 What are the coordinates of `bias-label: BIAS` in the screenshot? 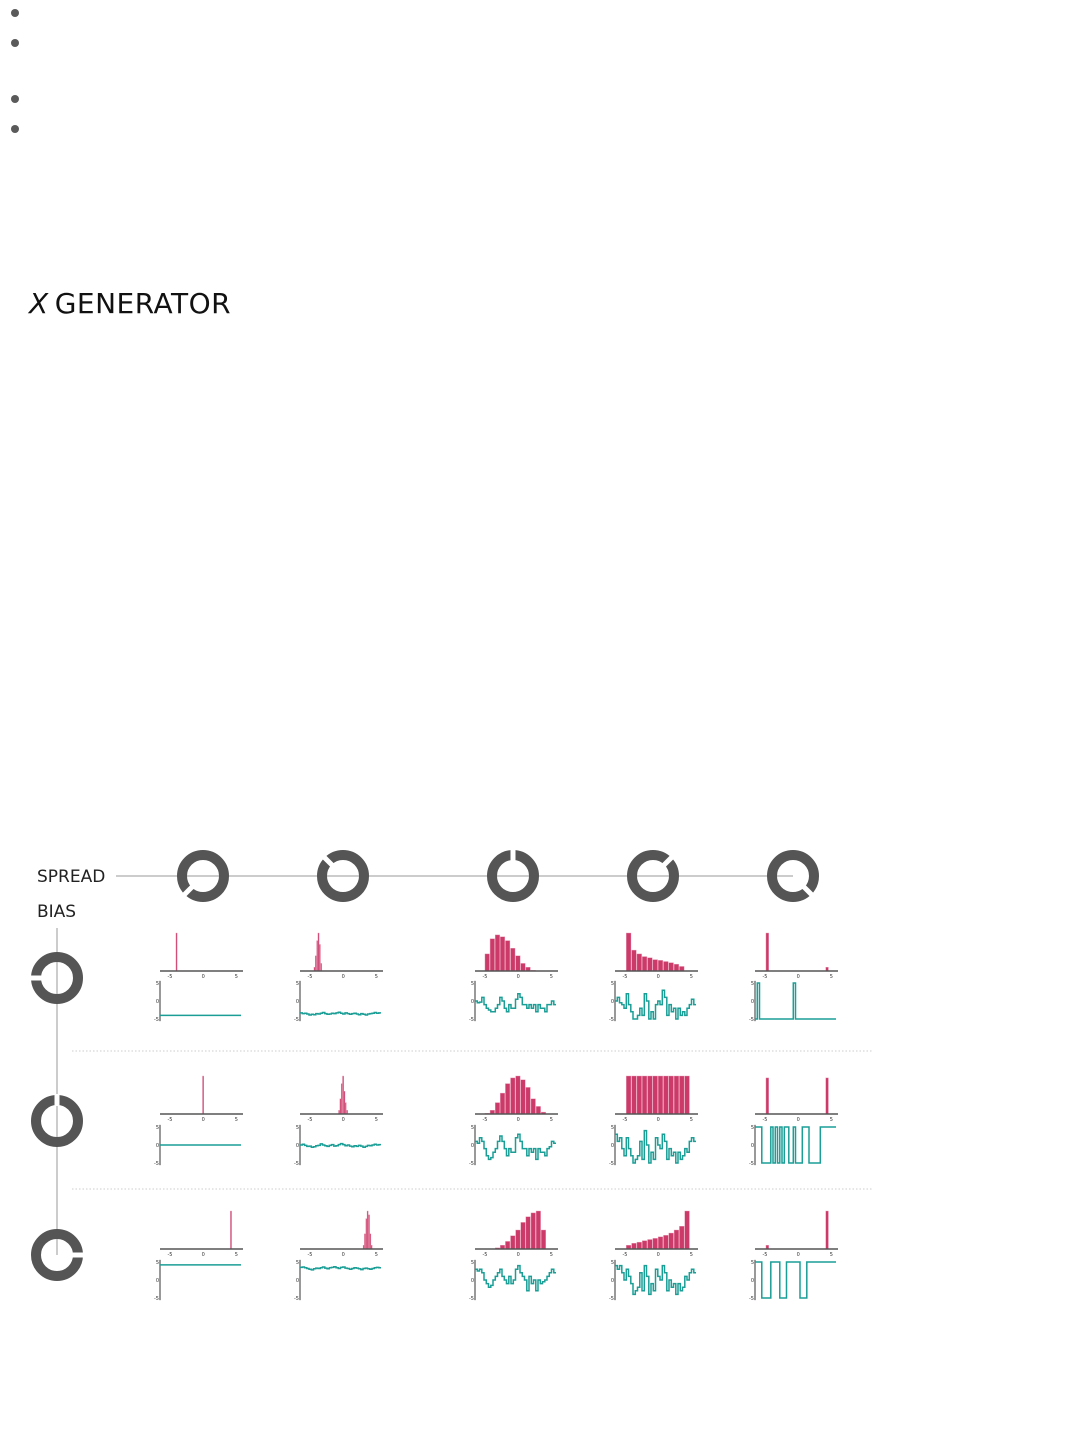 It's located at (56, 912).